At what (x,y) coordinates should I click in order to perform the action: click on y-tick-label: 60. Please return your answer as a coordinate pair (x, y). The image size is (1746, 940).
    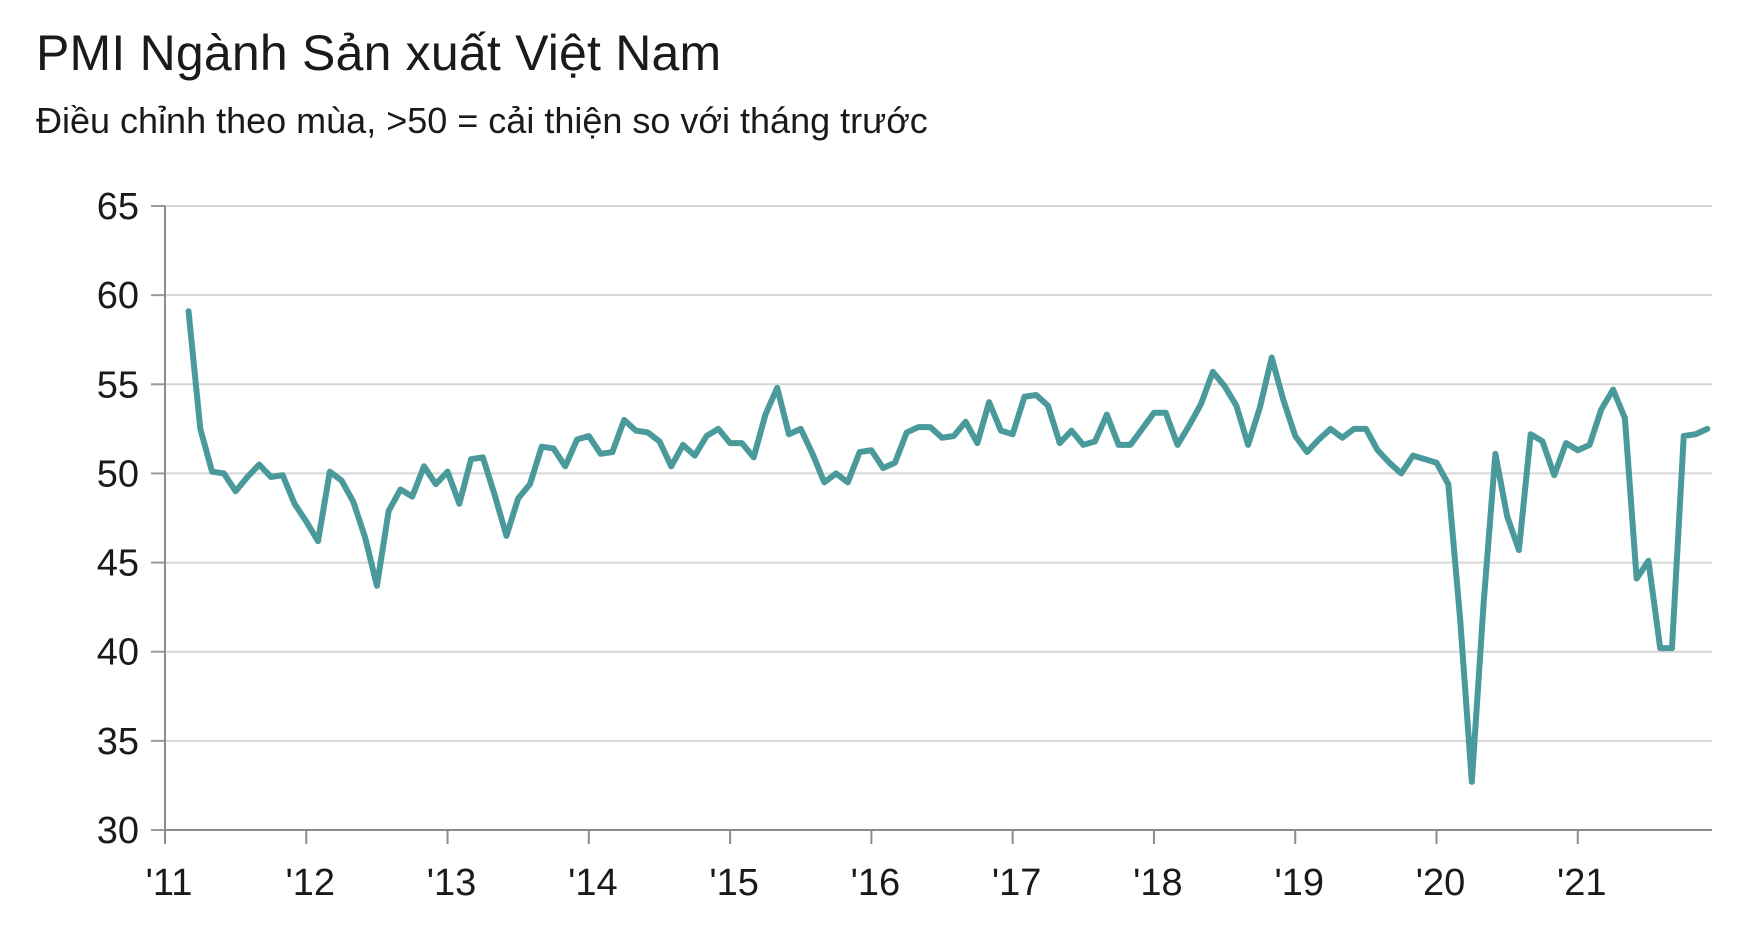
    Looking at the image, I should click on (118, 296).